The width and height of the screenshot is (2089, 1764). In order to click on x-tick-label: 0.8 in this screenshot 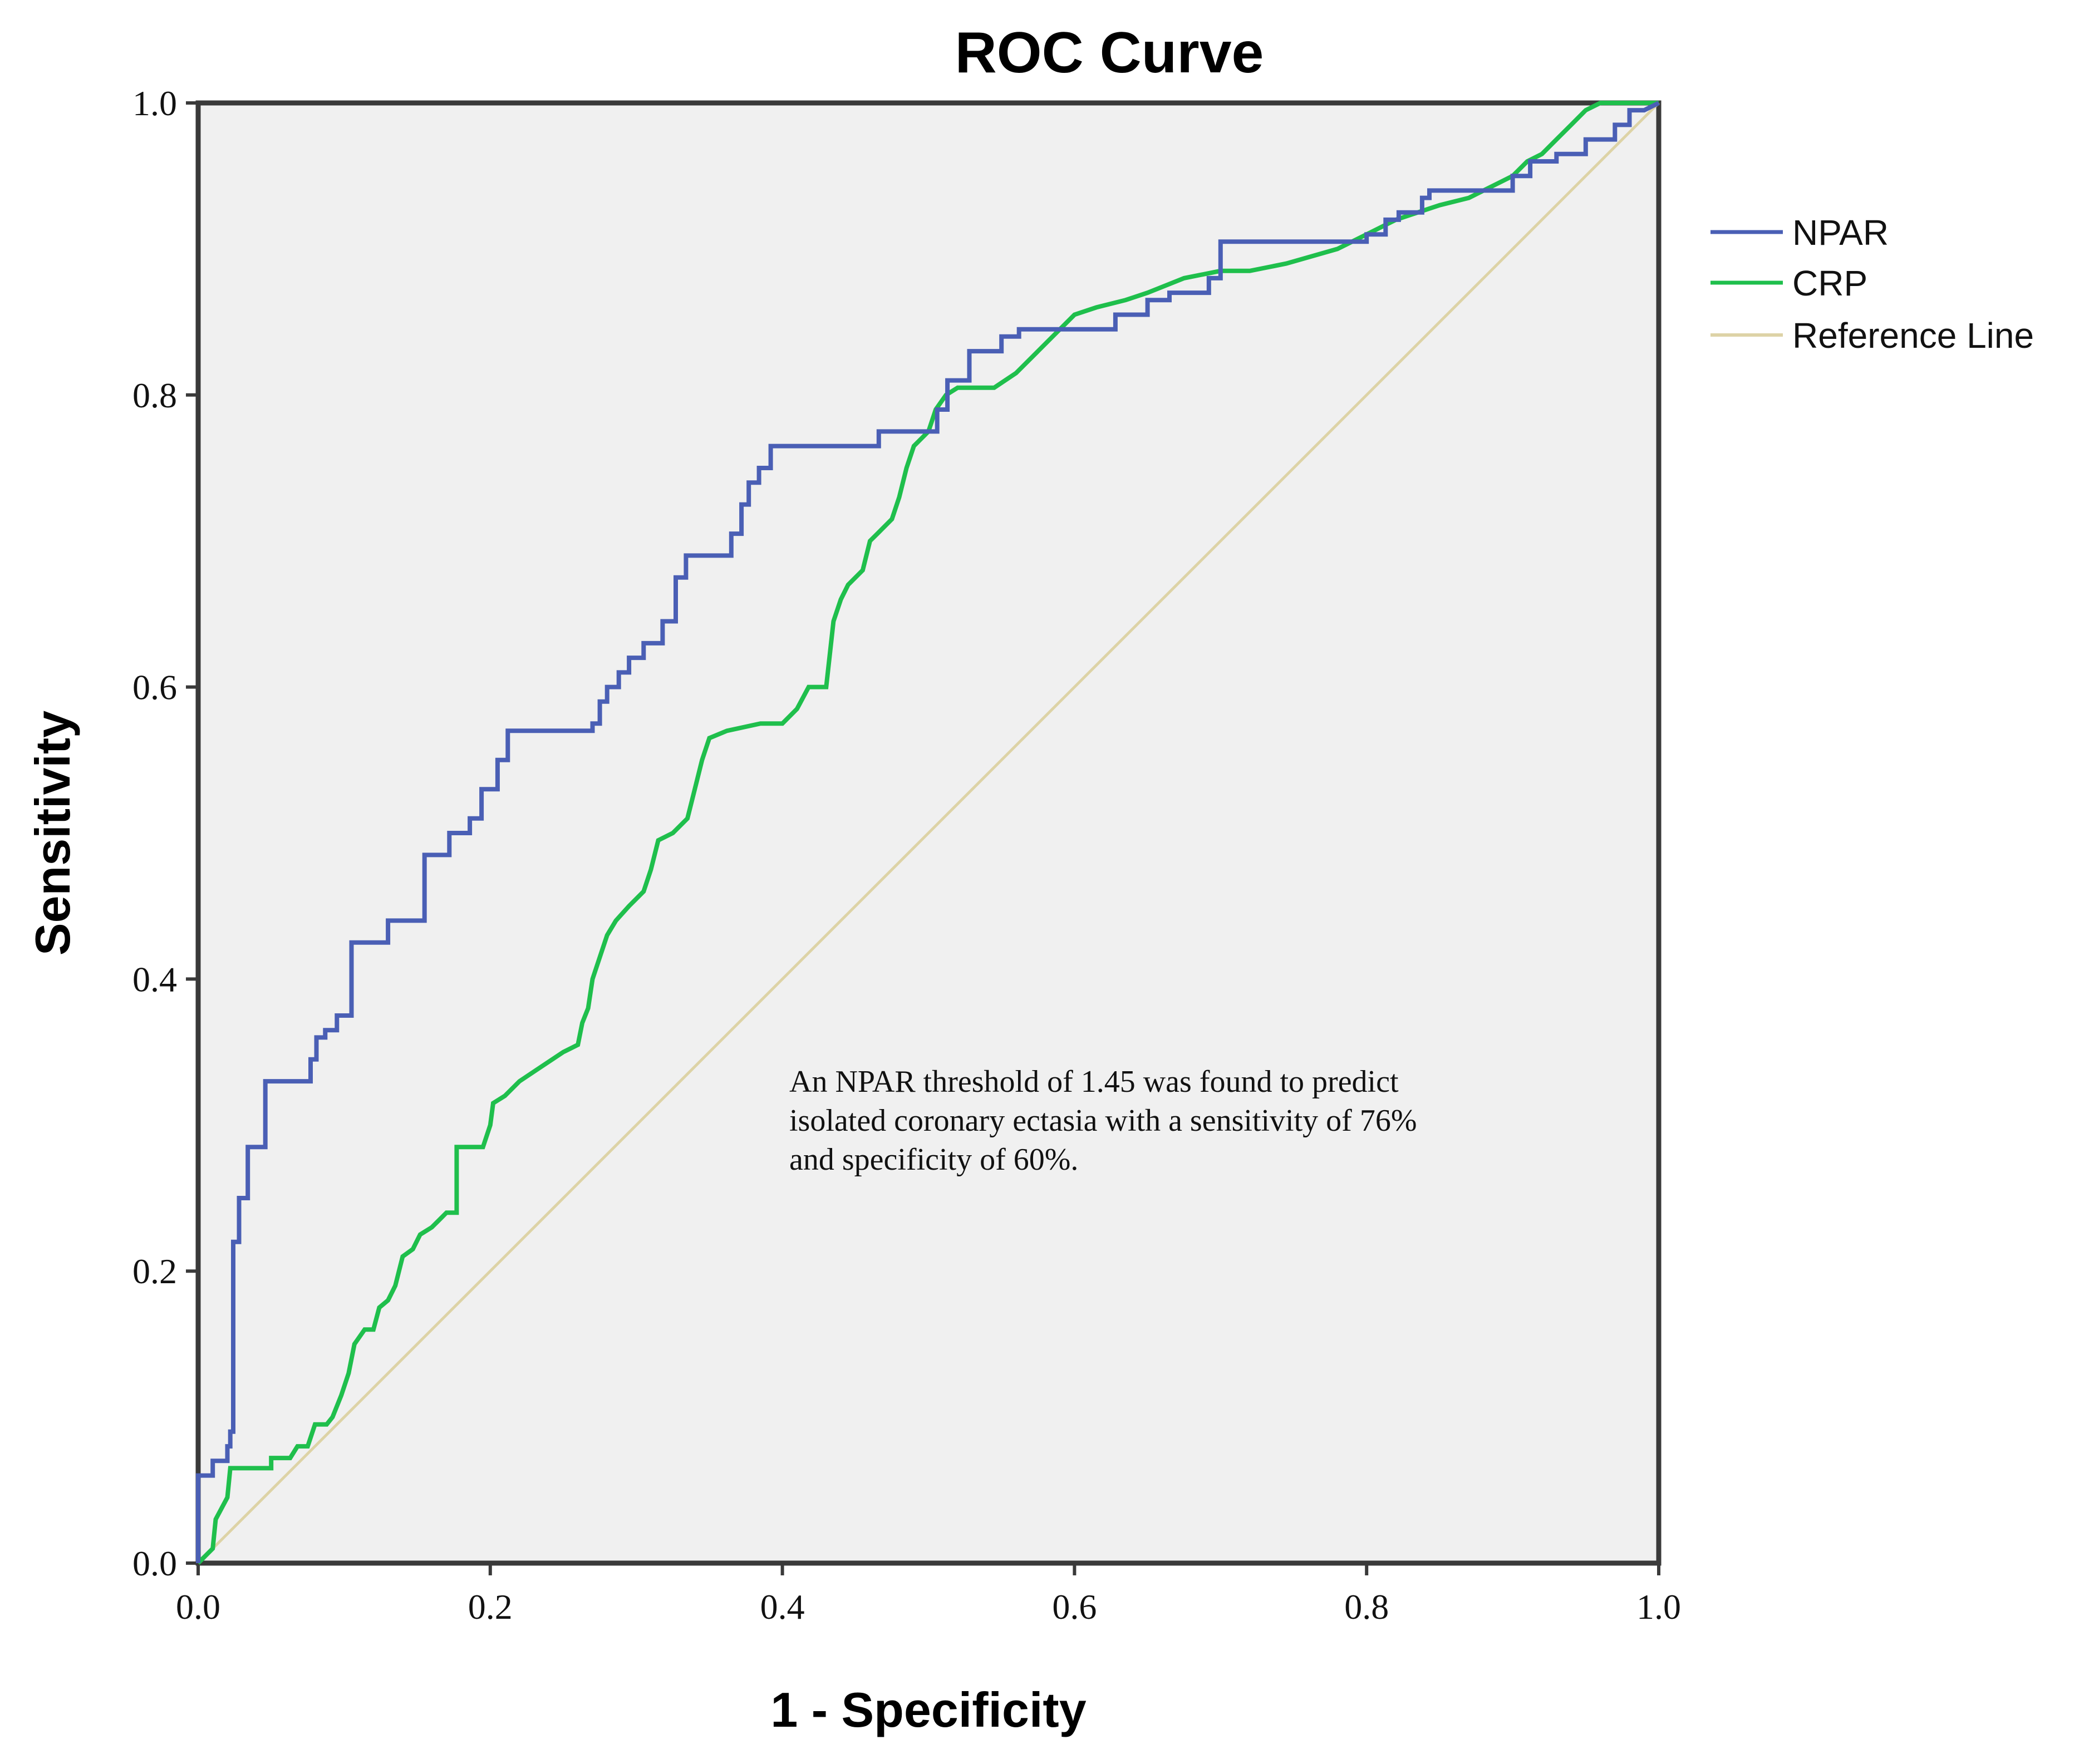, I will do `click(1366, 1607)`.